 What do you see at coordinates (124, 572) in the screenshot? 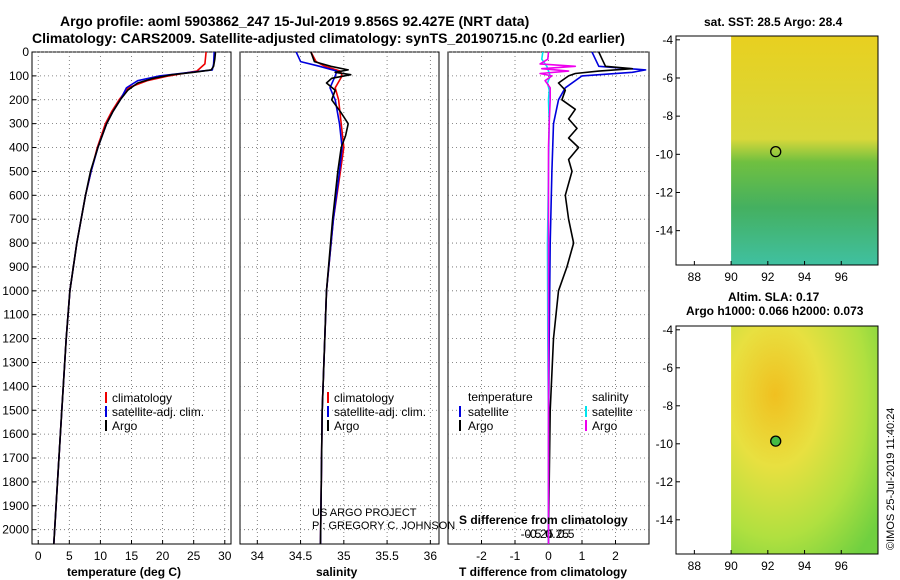
I see `temperature-xlabel: temperature (deg C)` at bounding box center [124, 572].